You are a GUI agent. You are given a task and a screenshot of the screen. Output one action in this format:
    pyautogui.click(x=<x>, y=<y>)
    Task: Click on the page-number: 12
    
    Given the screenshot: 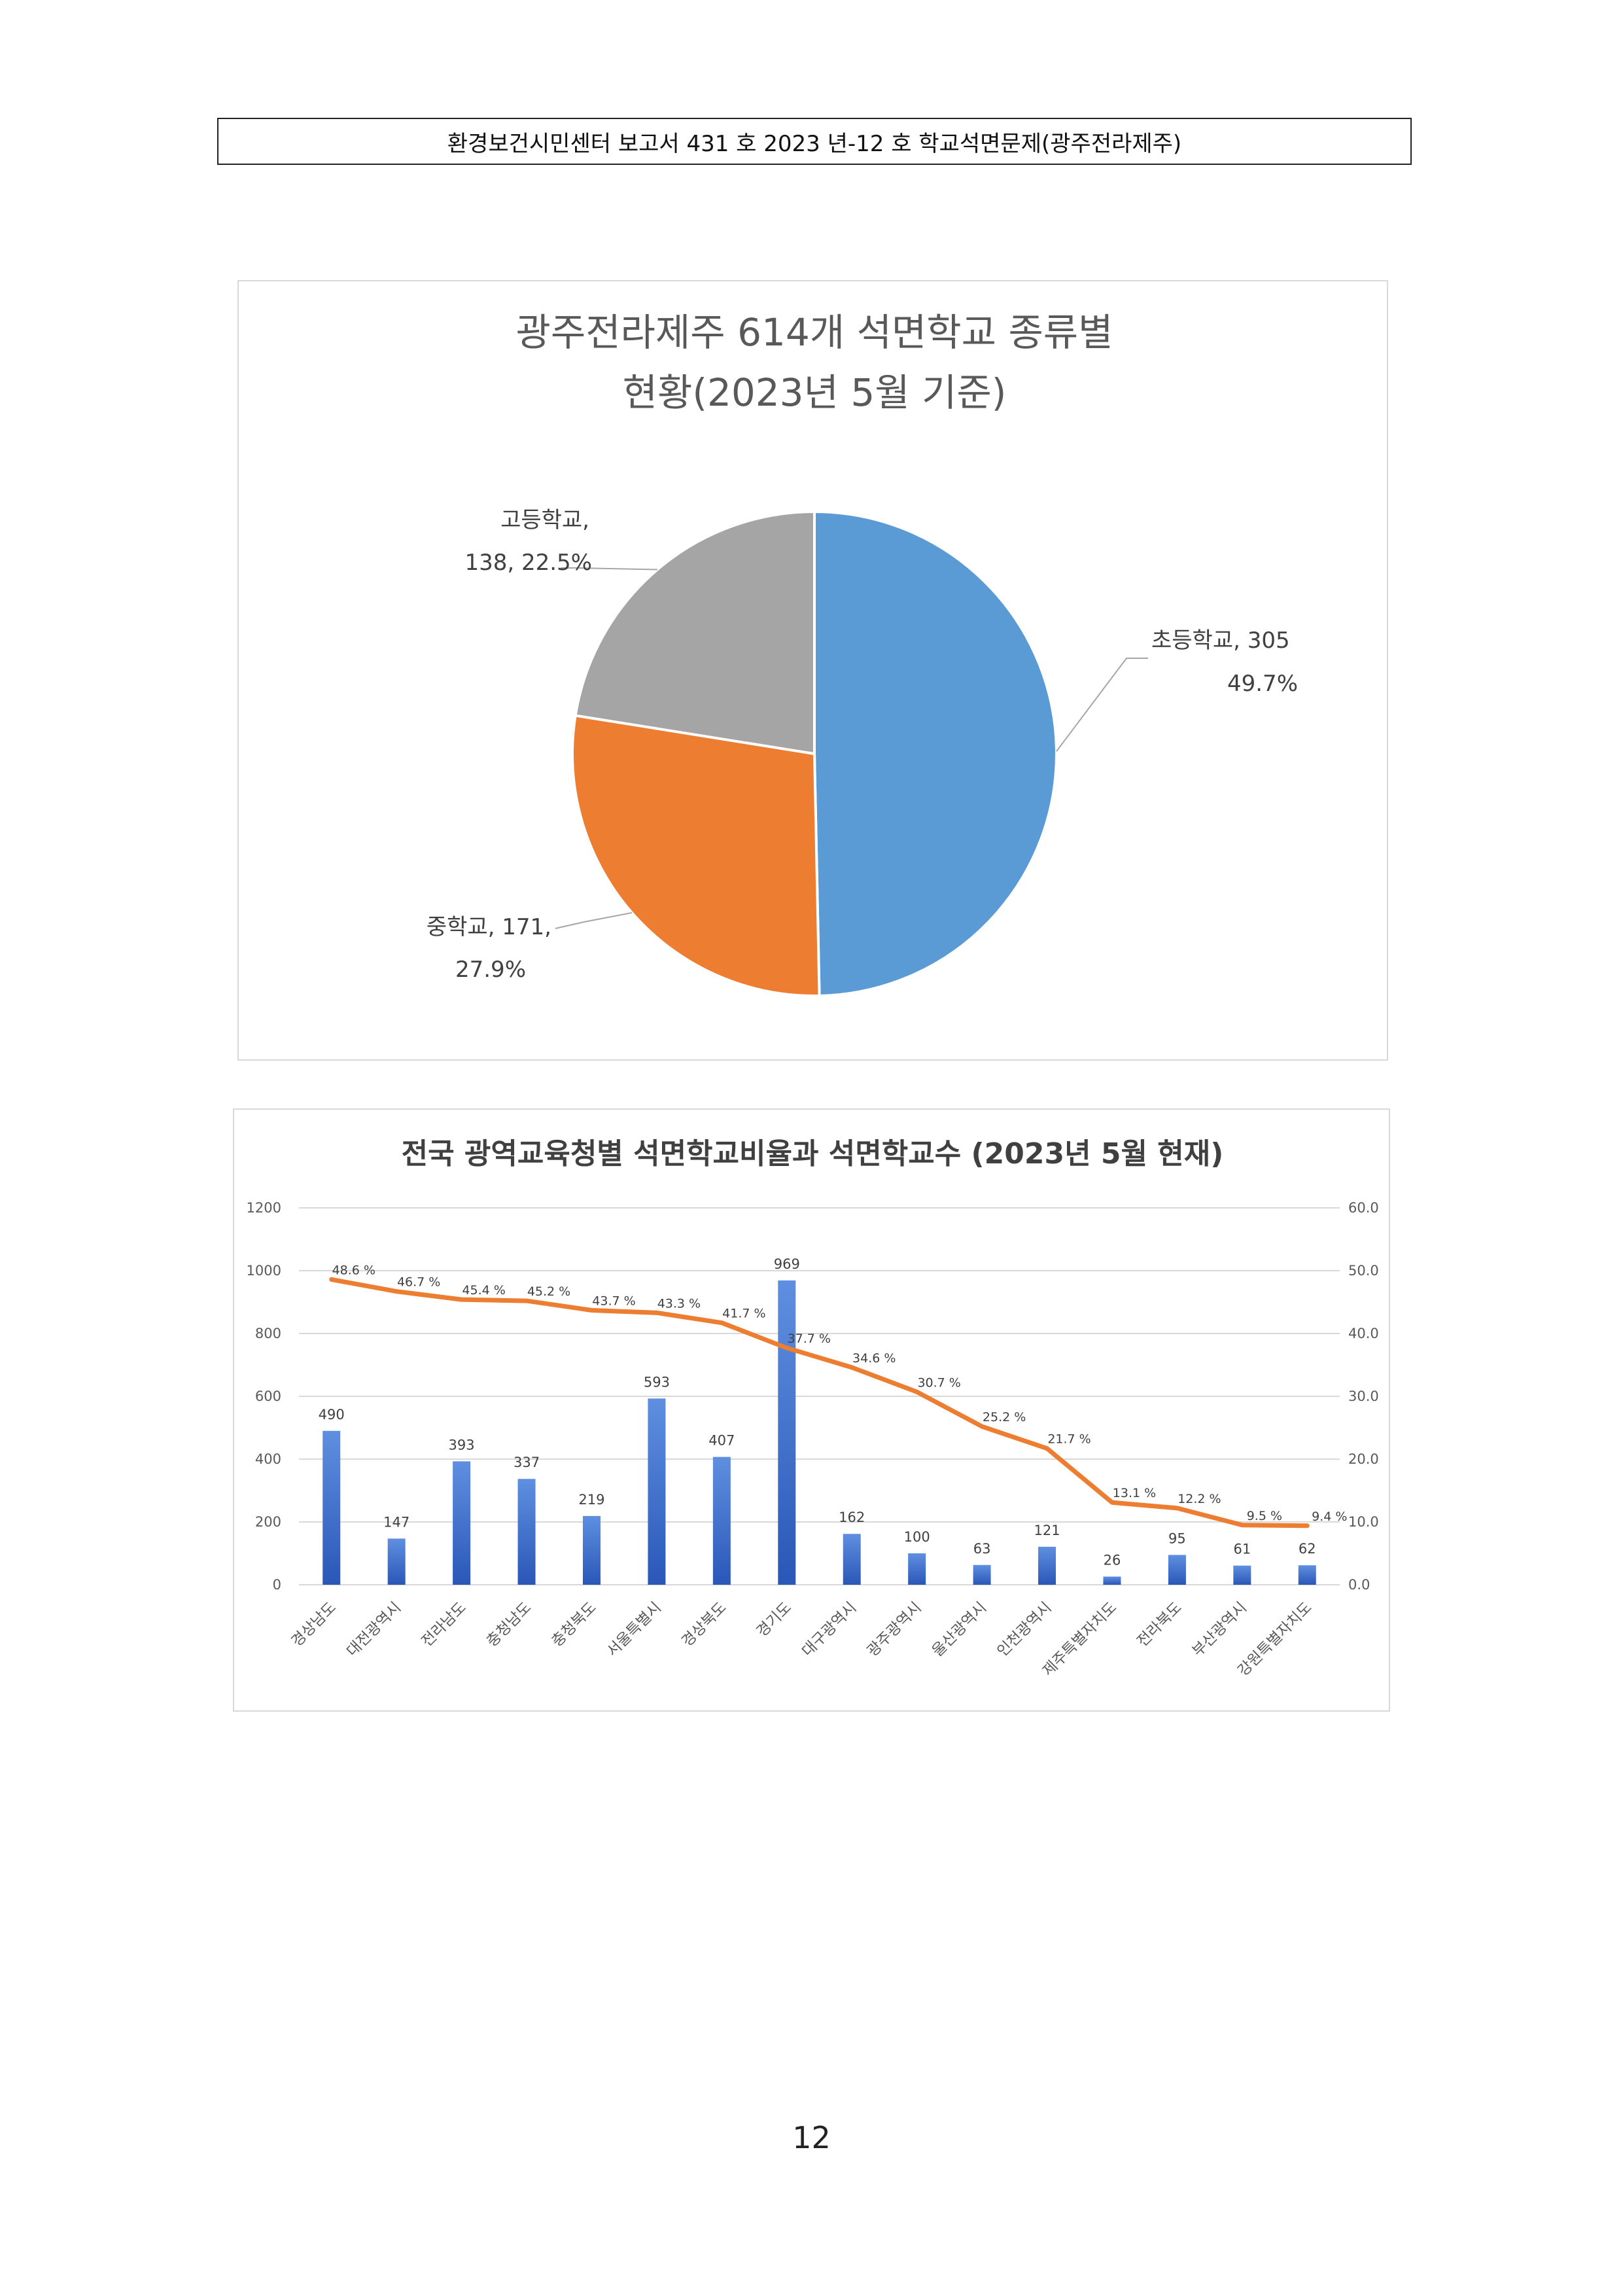 What is the action you would take?
    pyautogui.click(x=812, y=2137)
    